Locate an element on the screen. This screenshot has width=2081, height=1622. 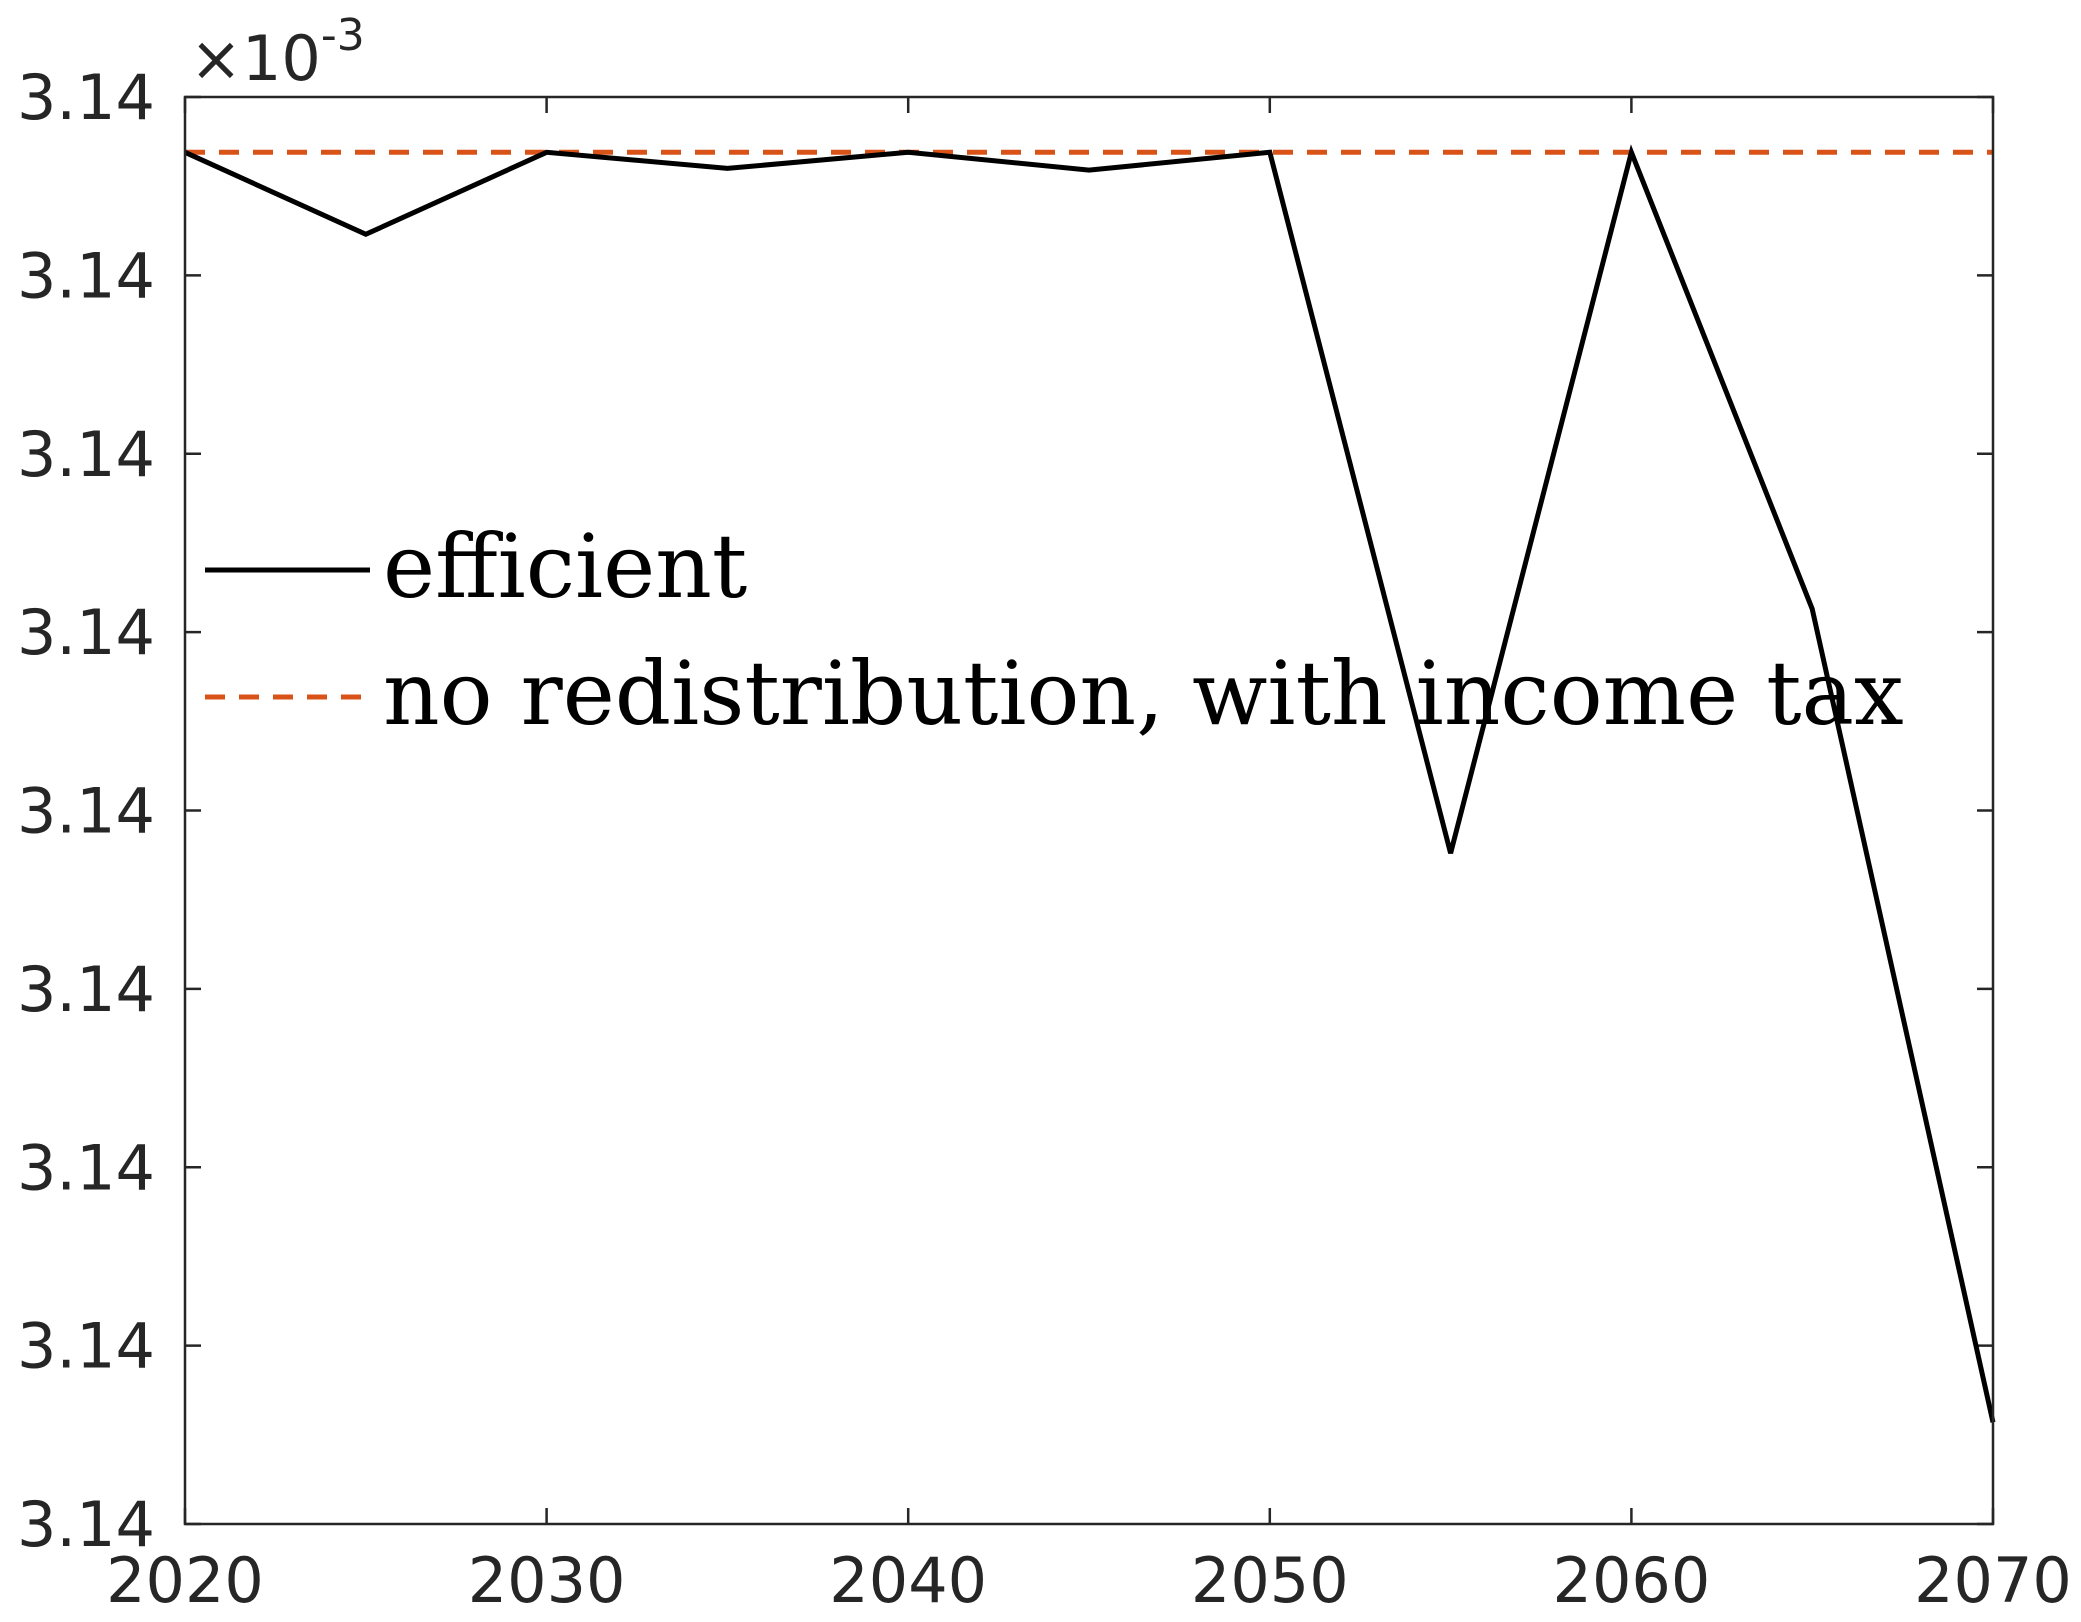
legend-label-efficient: efficient is located at coordinates (565, 566).